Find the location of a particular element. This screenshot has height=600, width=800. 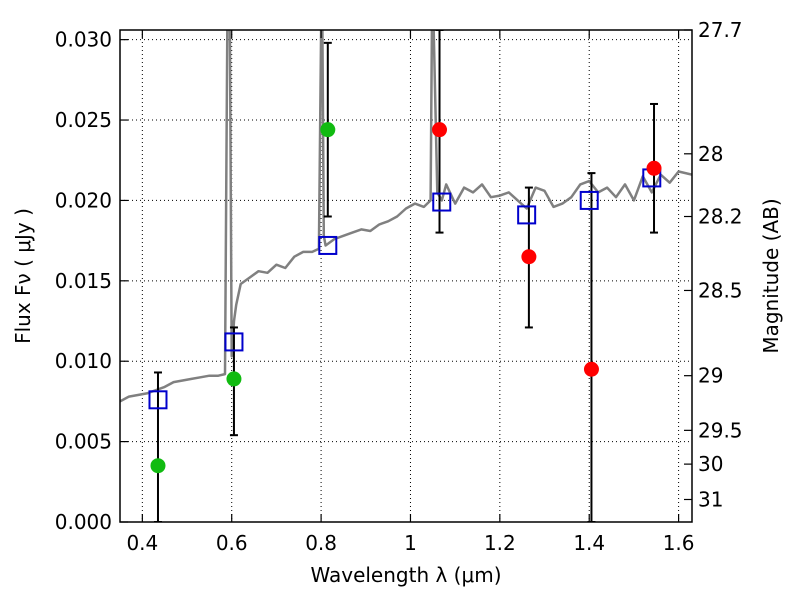

y2-tick-label: 31 is located at coordinates (710, 499).